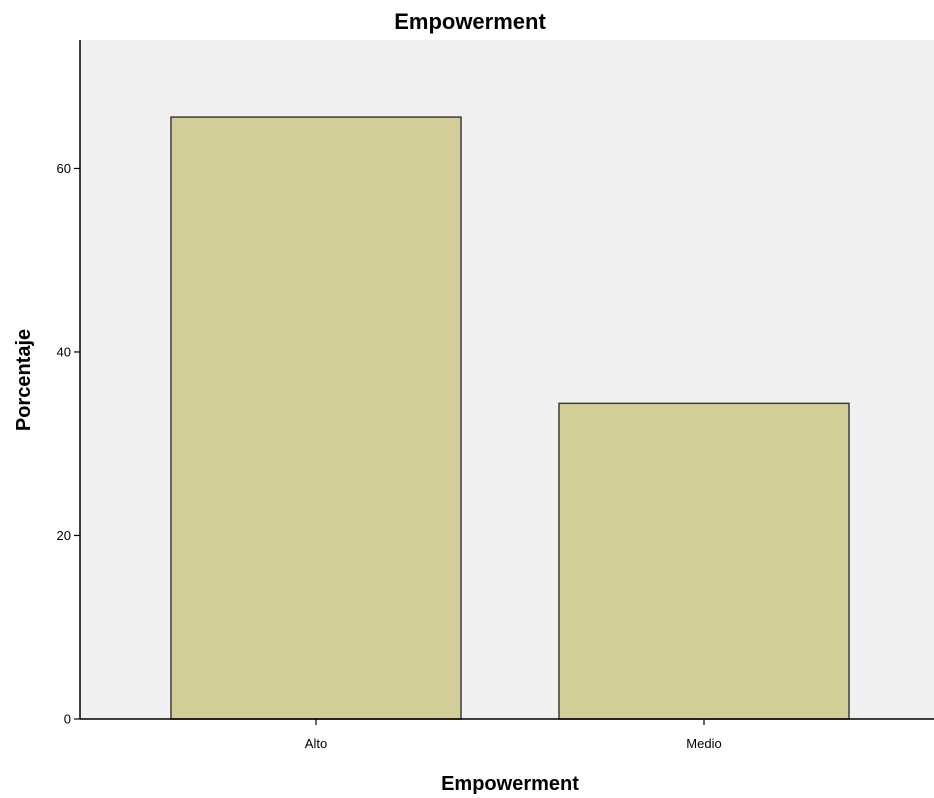 This screenshot has width=934, height=798. Describe the element at coordinates (64, 168) in the screenshot. I see `y-tick-label: 60` at that location.